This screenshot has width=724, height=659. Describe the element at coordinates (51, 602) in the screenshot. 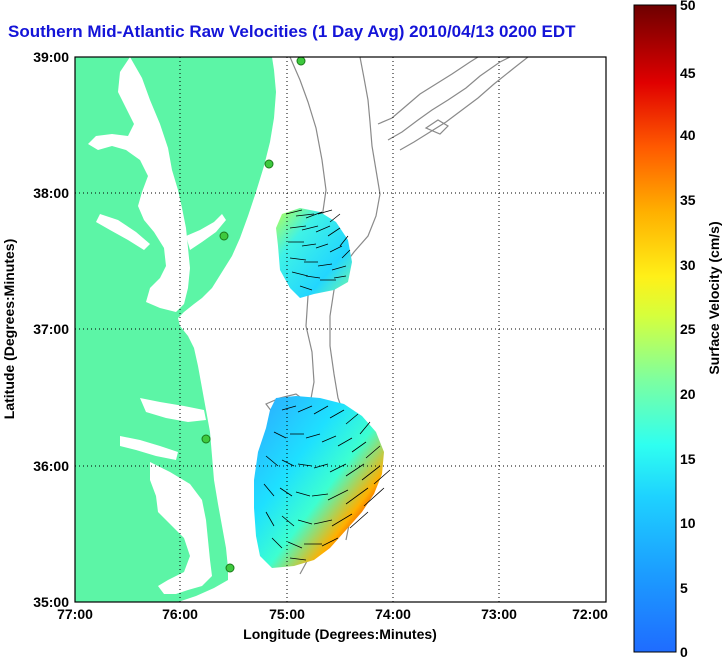

I see `y-tick-label: 35:00` at that location.